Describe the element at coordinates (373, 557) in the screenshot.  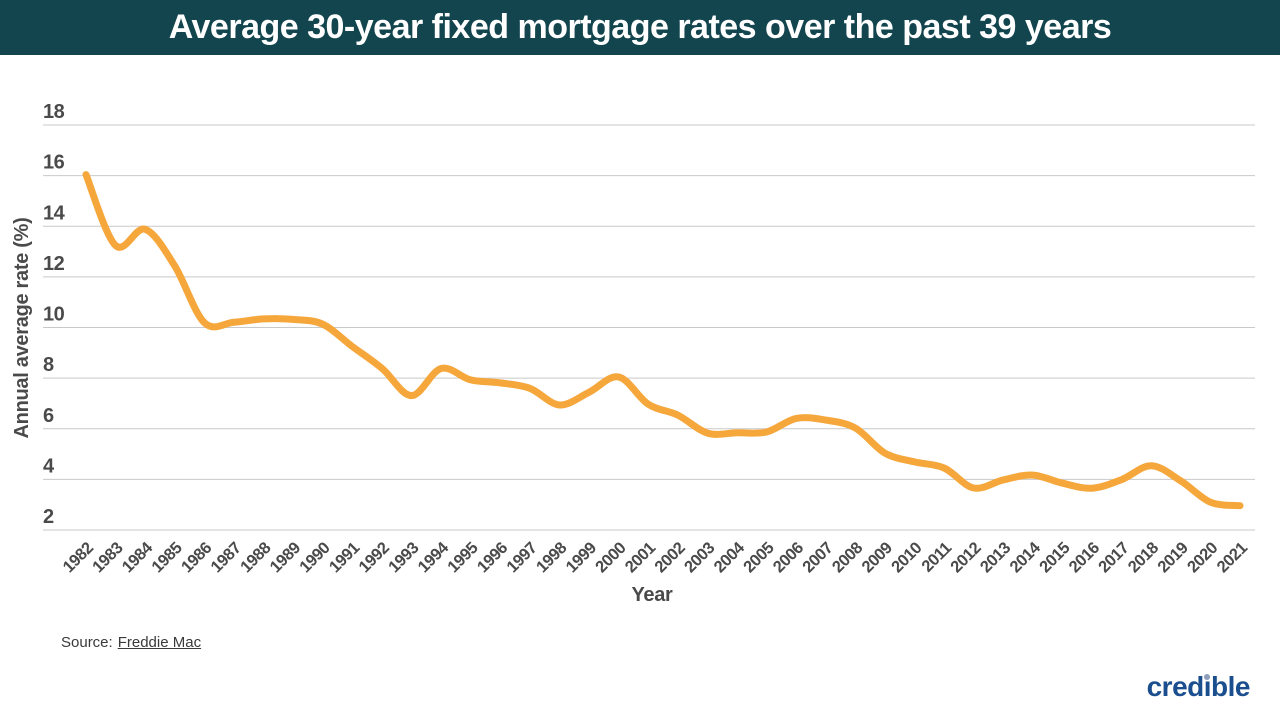
I see `x-tick-label-1992: 1992` at that location.